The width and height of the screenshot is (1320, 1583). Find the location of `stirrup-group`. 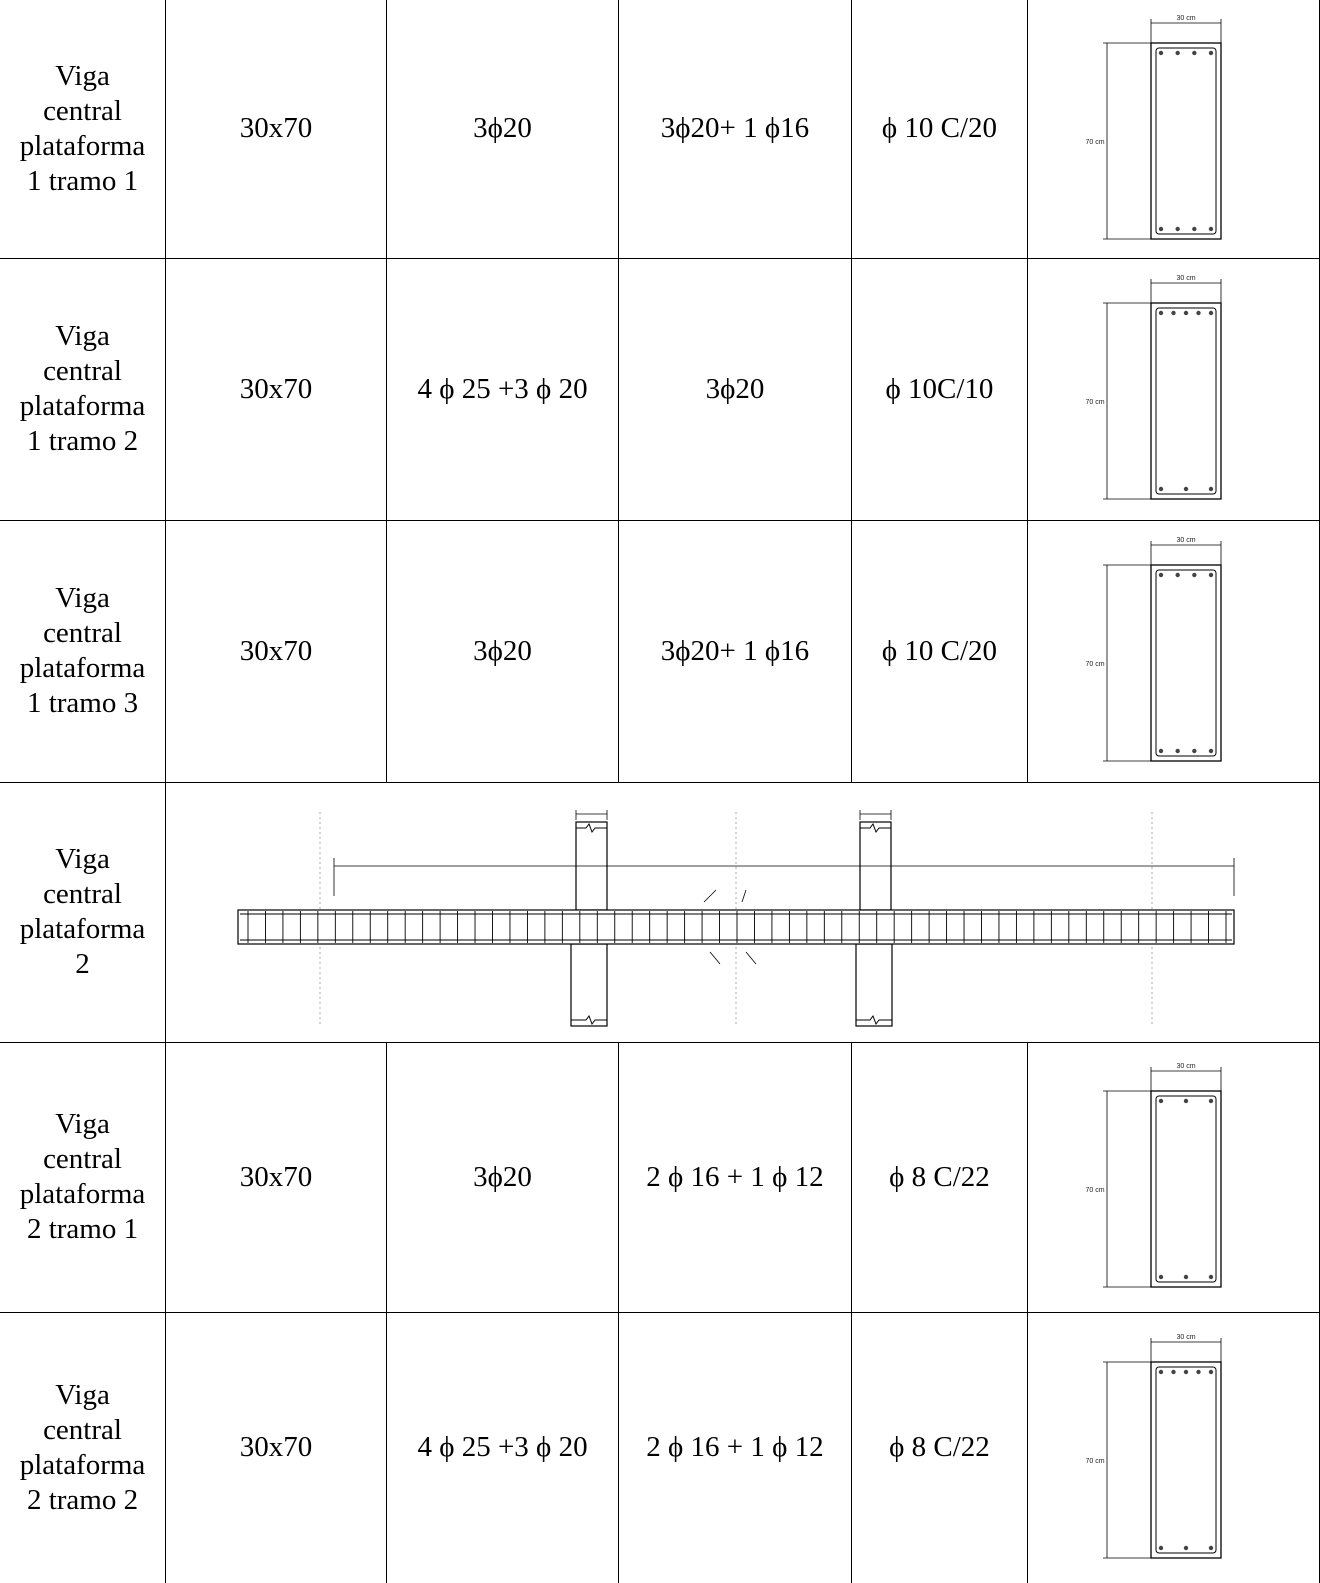

stirrup-group is located at coordinates (736, 927).